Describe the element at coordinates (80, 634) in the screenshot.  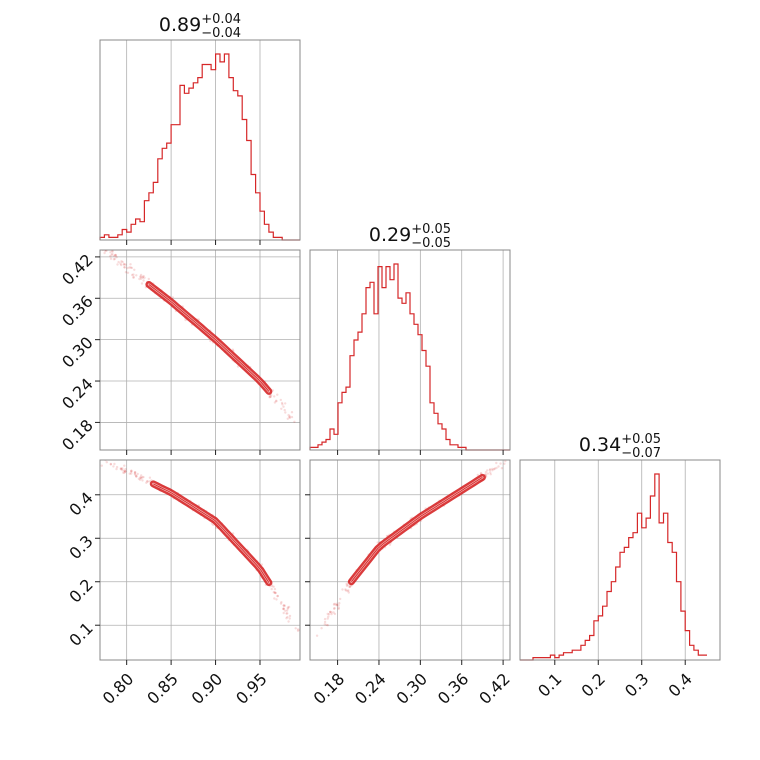
I see `tick-label-y: 0.1` at that location.